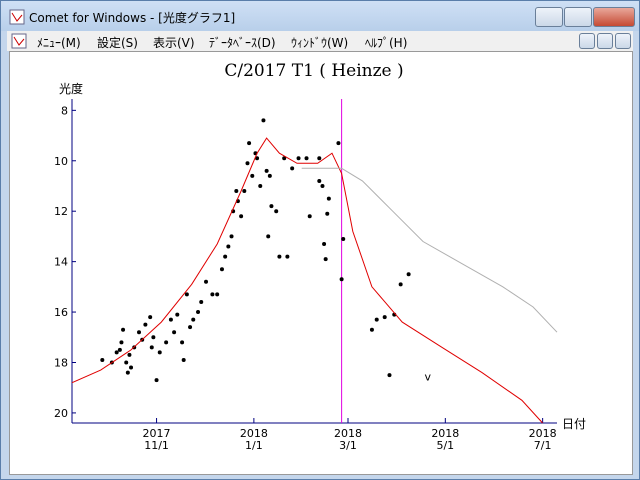 This screenshot has width=640, height=480. I want to click on x-tick-label: 7/1, so click(543, 445).